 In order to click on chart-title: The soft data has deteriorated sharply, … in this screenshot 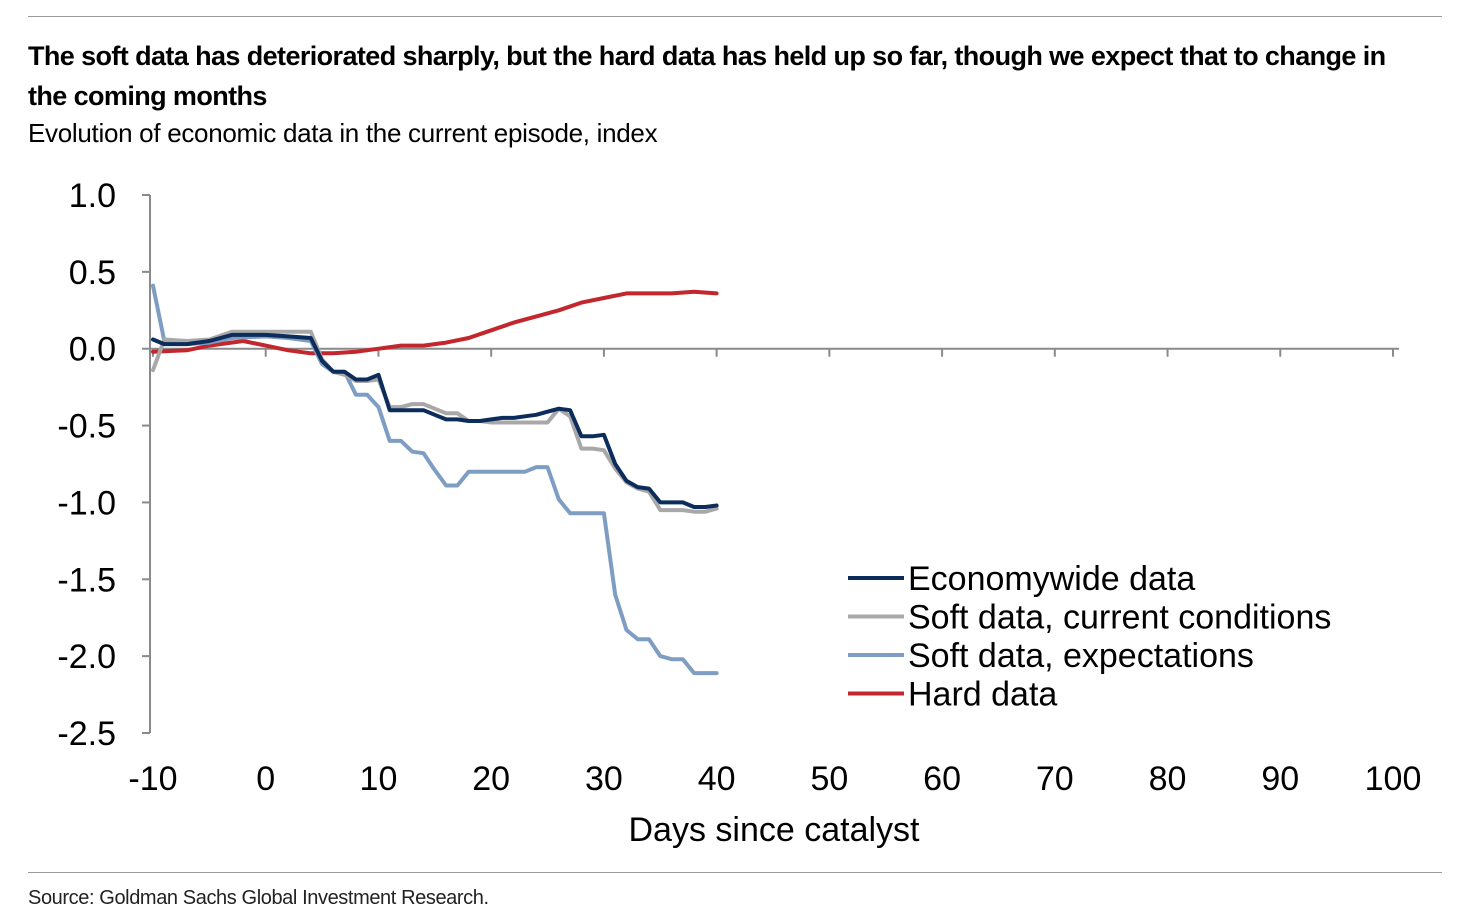, I will do `click(707, 76)`.